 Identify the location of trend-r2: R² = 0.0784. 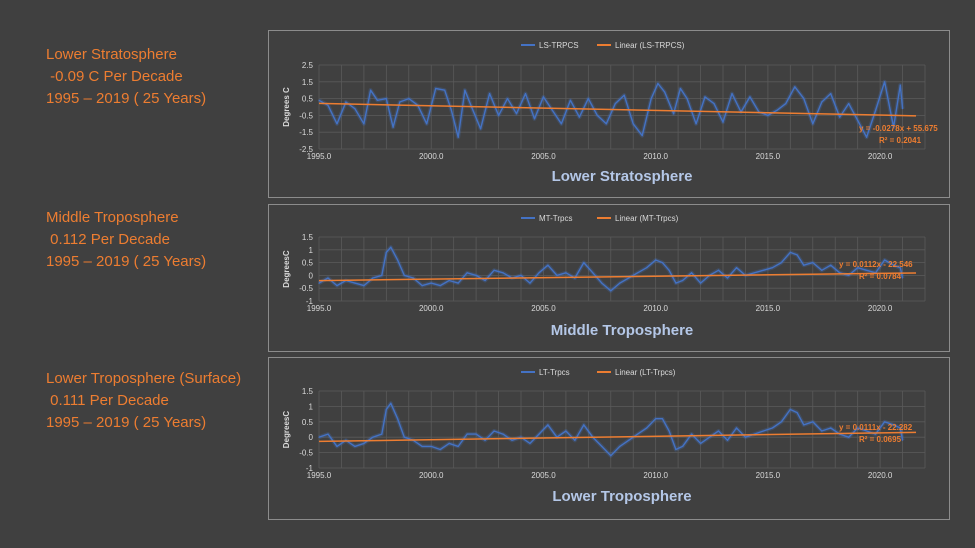
(880, 276).